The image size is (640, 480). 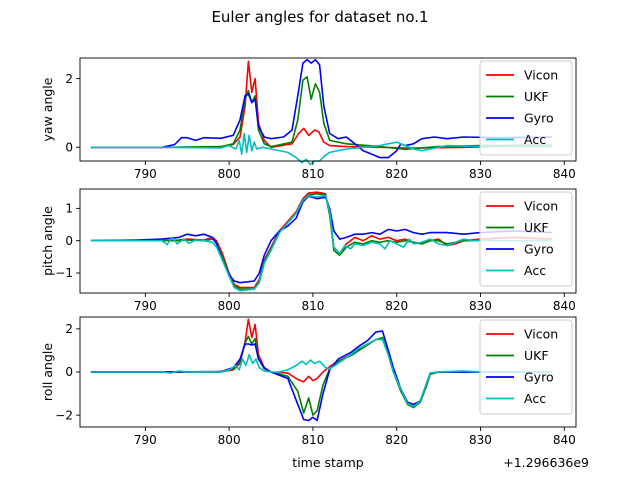 I want to click on series-line-vicon, so click(x=321, y=362).